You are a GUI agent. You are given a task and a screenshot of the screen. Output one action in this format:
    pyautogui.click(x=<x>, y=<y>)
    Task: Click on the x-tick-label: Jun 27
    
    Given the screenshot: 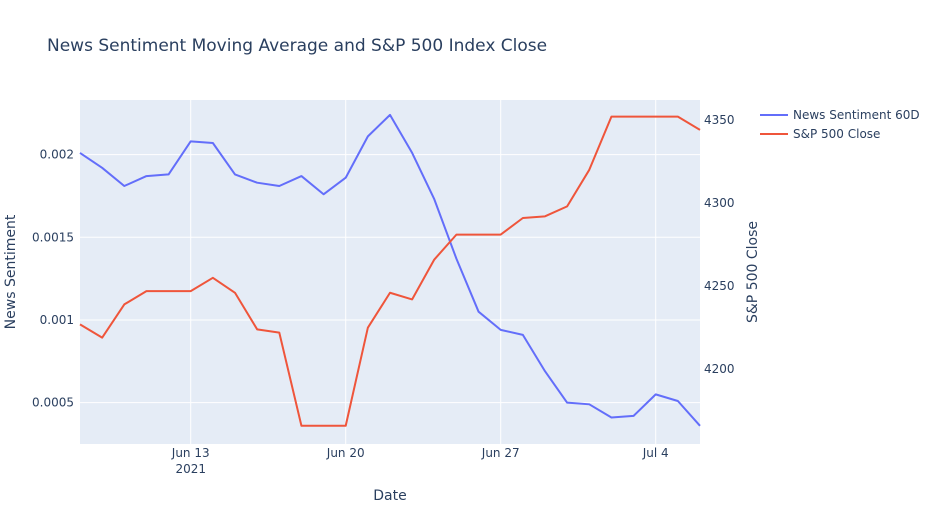 What is the action you would take?
    pyautogui.click(x=500, y=453)
    